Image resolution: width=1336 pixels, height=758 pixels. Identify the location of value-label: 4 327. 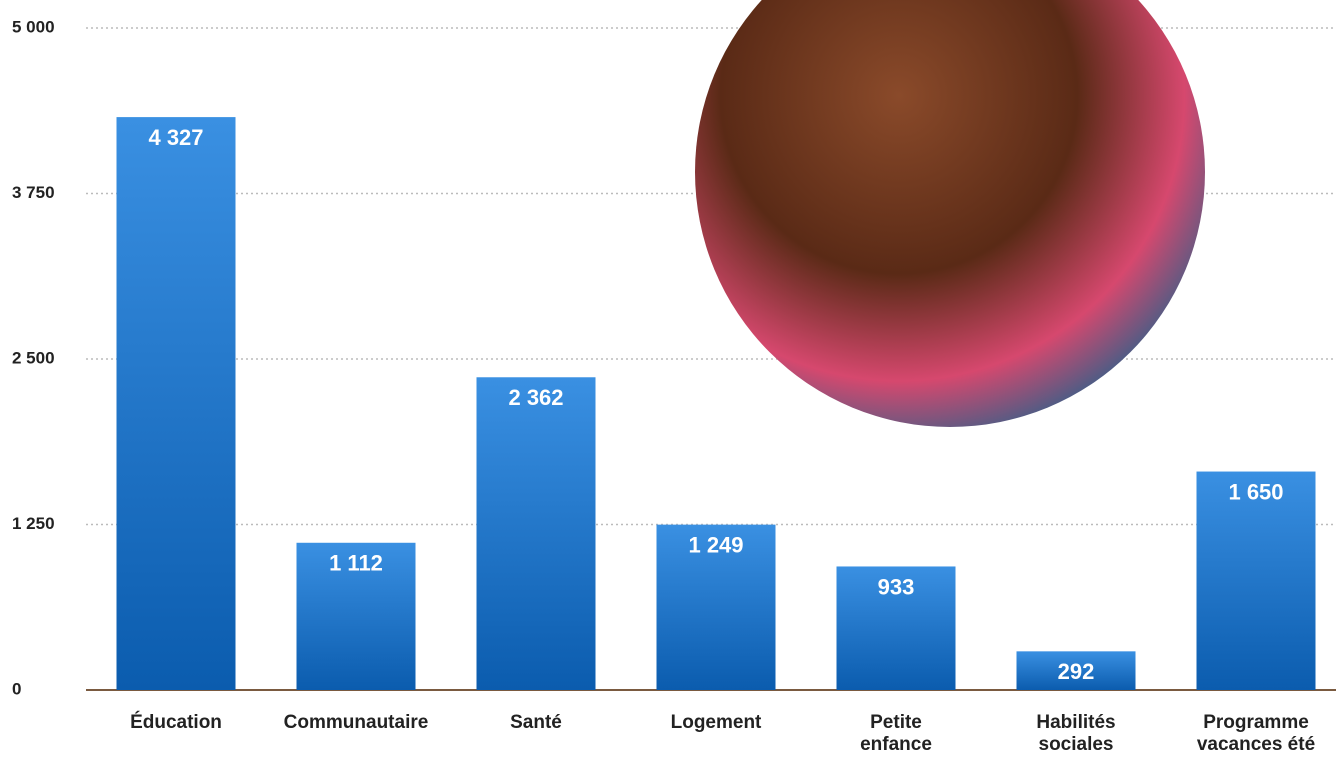
(175, 137).